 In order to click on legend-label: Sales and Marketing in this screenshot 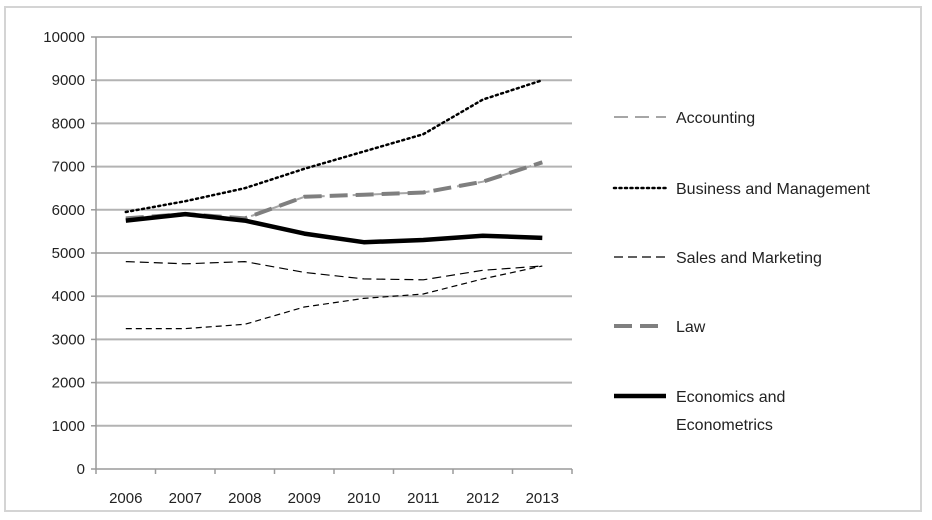, I will do `click(749, 258)`.